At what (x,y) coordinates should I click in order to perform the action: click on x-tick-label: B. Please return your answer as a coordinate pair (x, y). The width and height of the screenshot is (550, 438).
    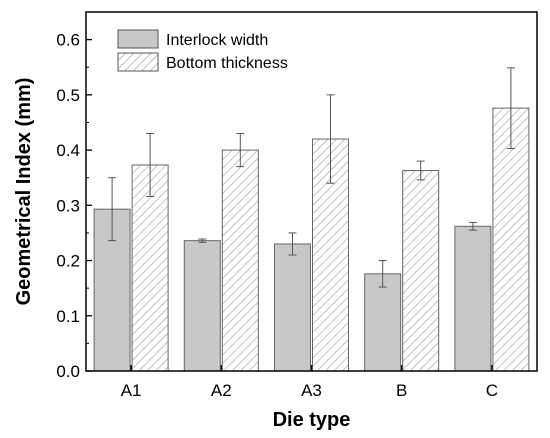
    Looking at the image, I should click on (401, 390).